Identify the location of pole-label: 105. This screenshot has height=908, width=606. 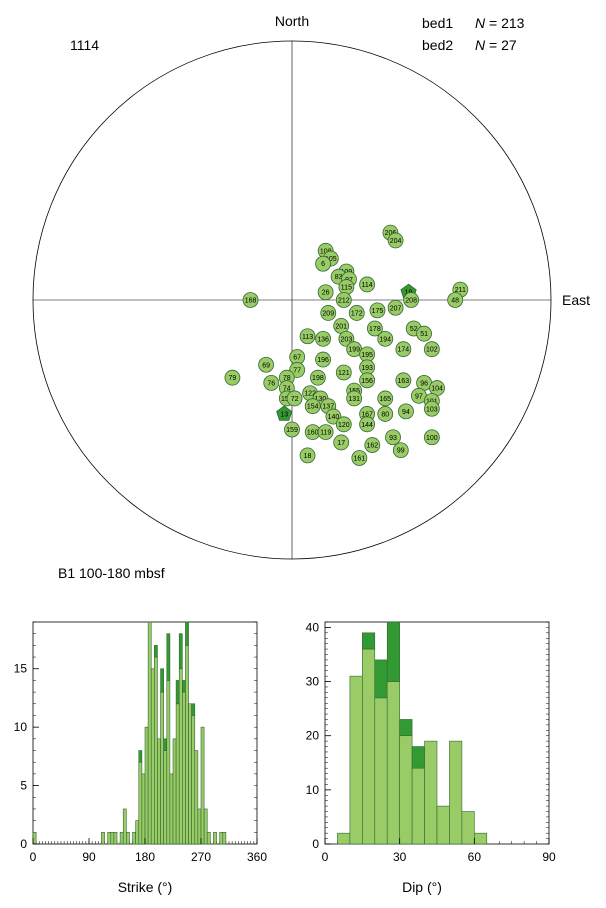
(331, 259).